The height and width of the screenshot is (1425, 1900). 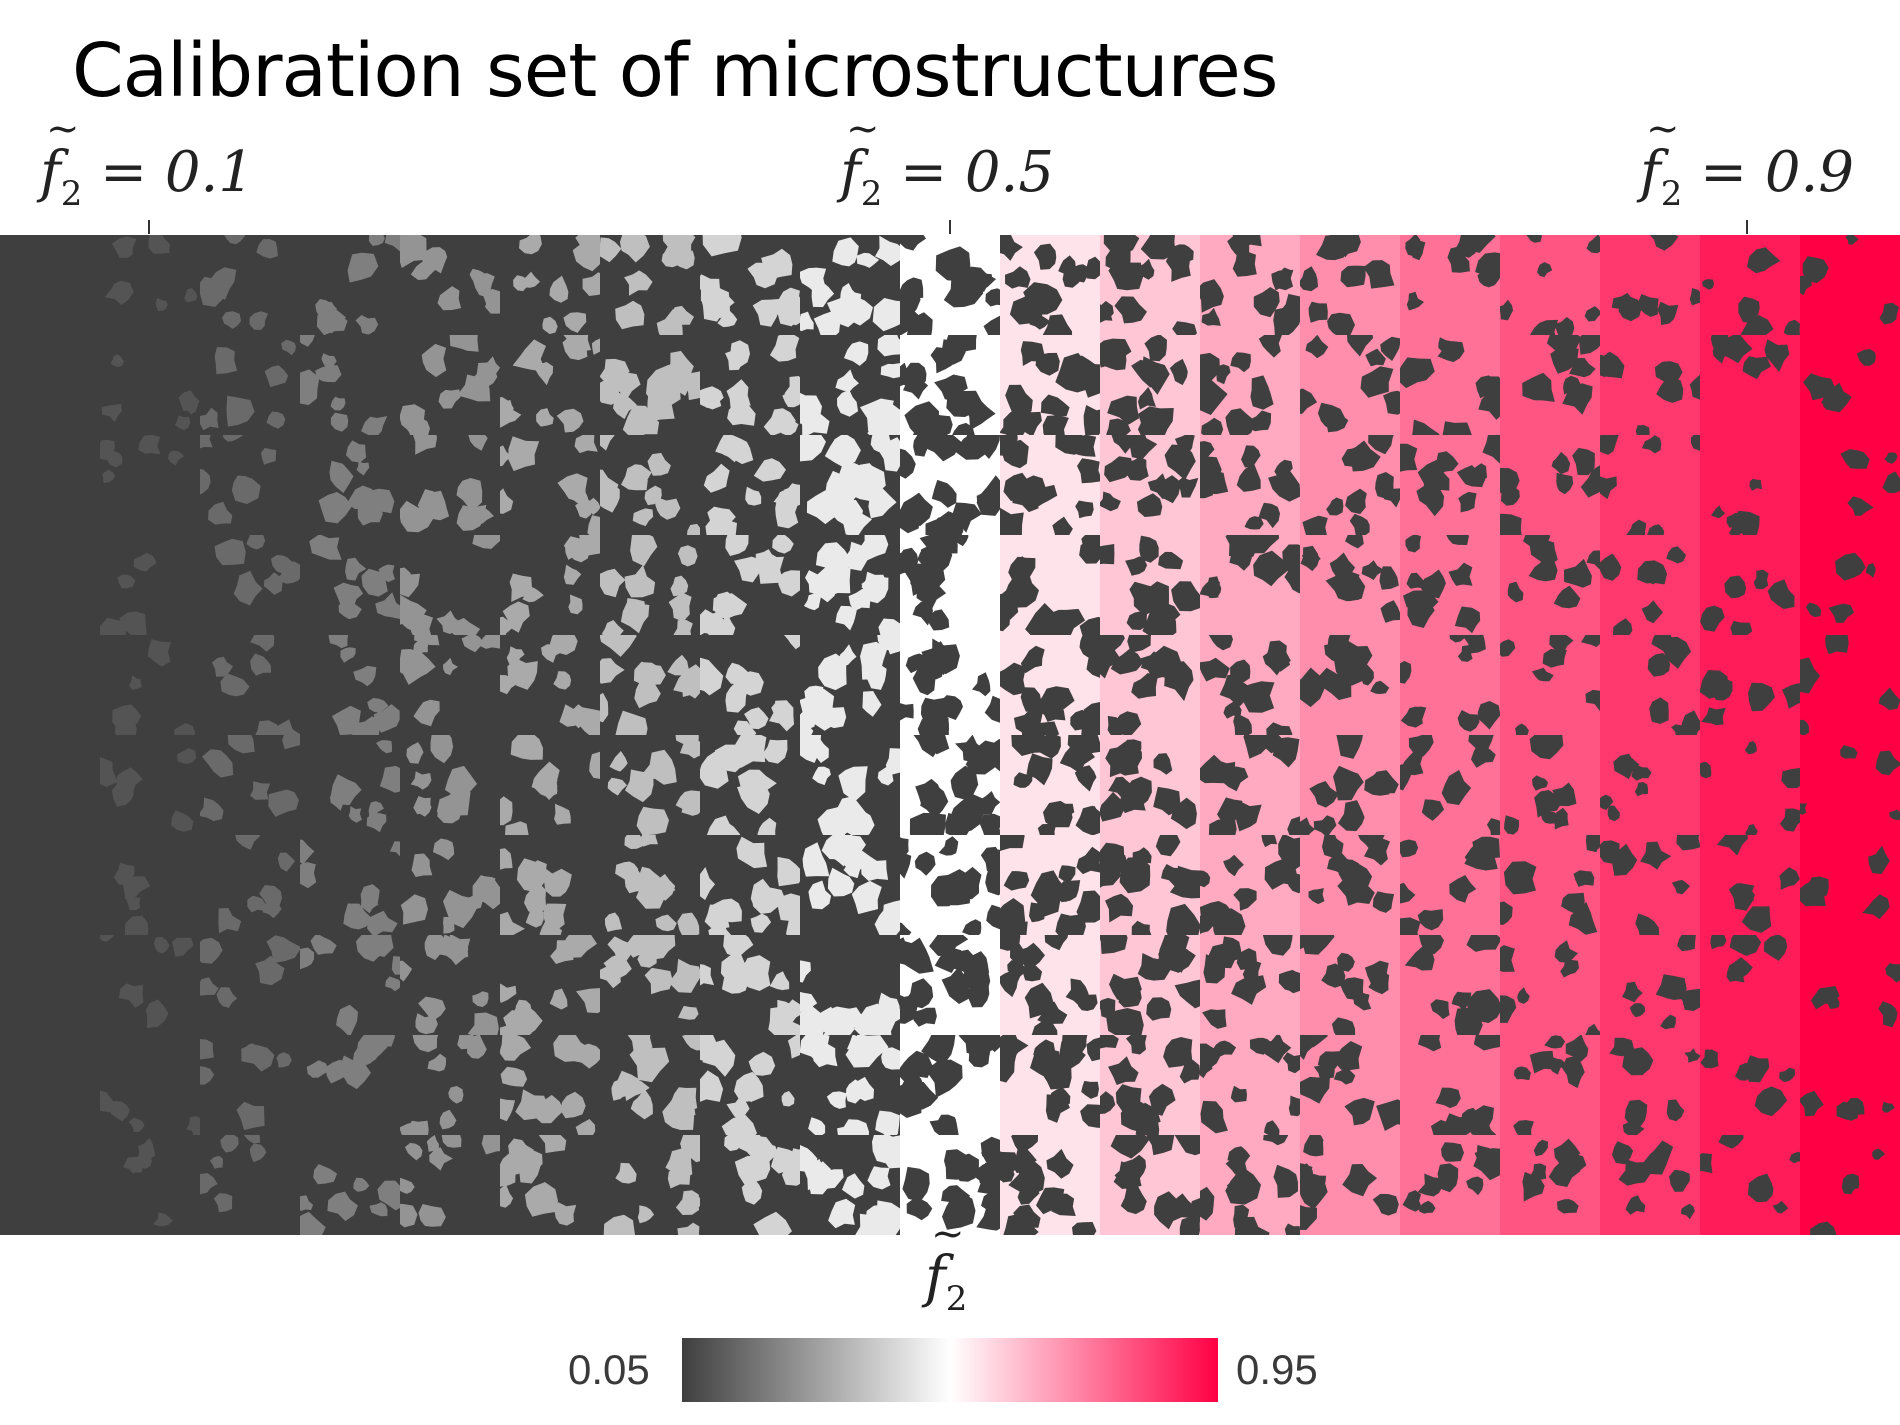 I want to click on page-title: Calibration set of microstructures, so click(x=675, y=71).